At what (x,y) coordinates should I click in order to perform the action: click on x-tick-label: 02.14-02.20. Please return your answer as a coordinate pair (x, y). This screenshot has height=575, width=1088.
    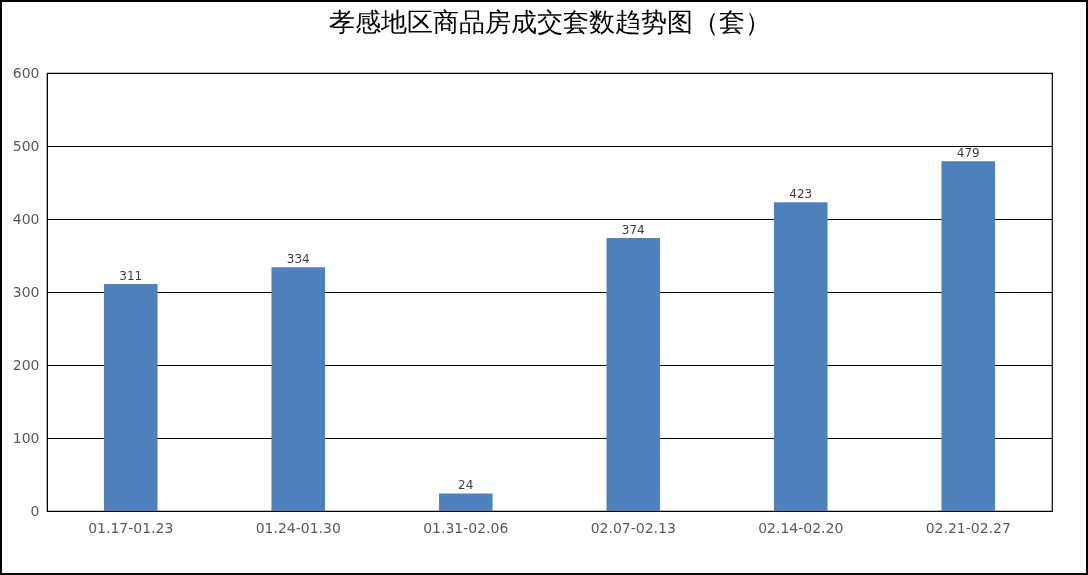
    Looking at the image, I should click on (801, 527).